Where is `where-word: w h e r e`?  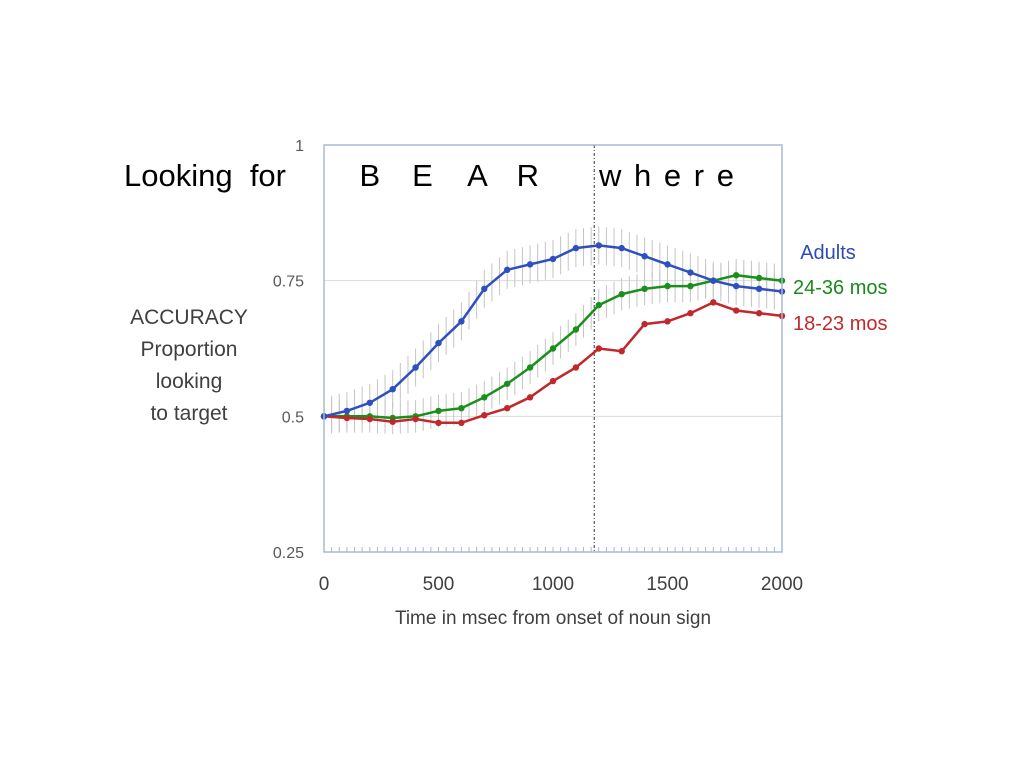
where-word: w h e r e is located at coordinates (667, 175).